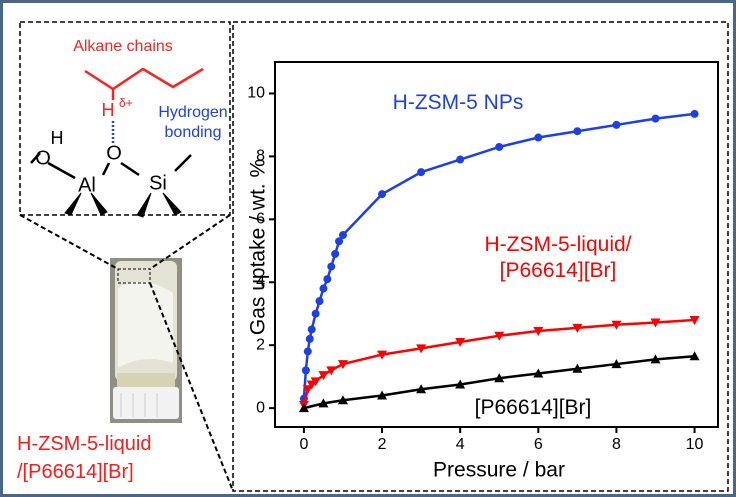 The height and width of the screenshot is (497, 736). Describe the element at coordinates (533, 407) in the screenshot. I see `series-label: [P66614][Br]` at that location.